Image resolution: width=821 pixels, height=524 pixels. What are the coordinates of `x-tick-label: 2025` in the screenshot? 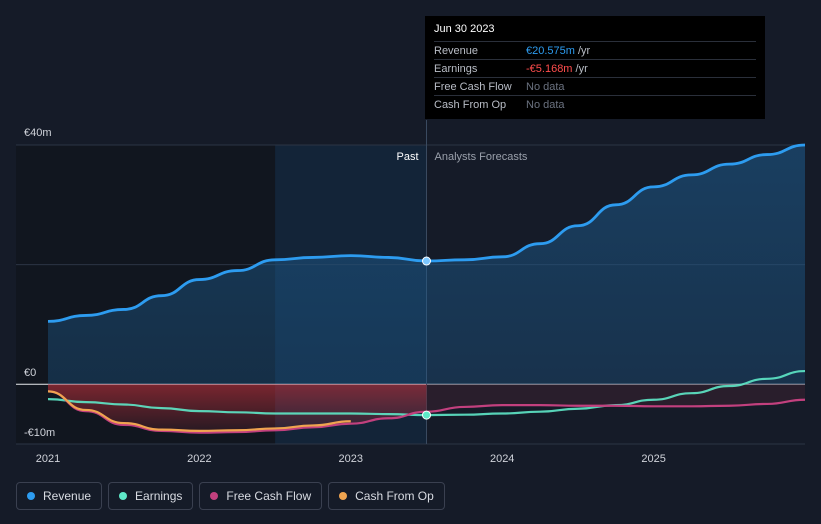 It's located at (653, 459).